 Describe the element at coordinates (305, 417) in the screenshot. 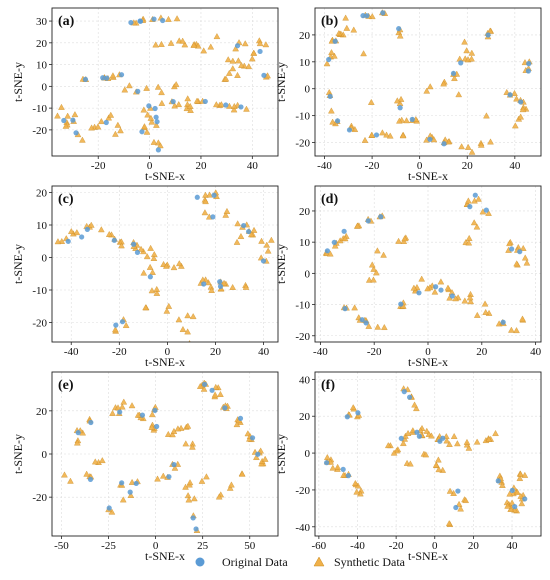

I see `y-tick-label: 20` at that location.